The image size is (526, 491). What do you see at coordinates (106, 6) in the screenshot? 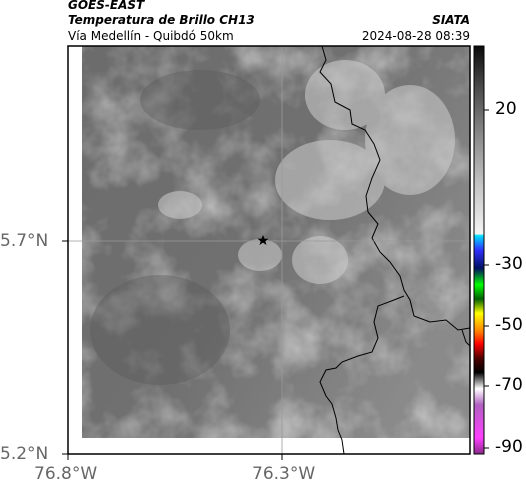
I see `satellite-name: GOES-EAST` at bounding box center [106, 6].